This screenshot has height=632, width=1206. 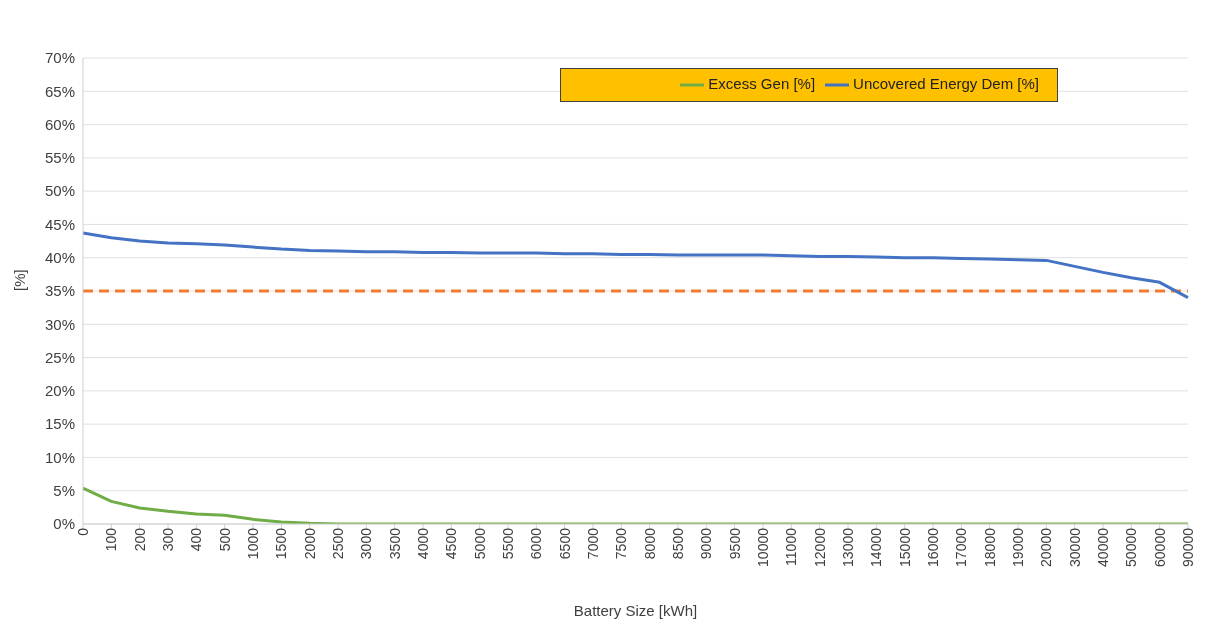 What do you see at coordinates (281, 543) in the screenshot?
I see `x-tick-label: 1500` at bounding box center [281, 543].